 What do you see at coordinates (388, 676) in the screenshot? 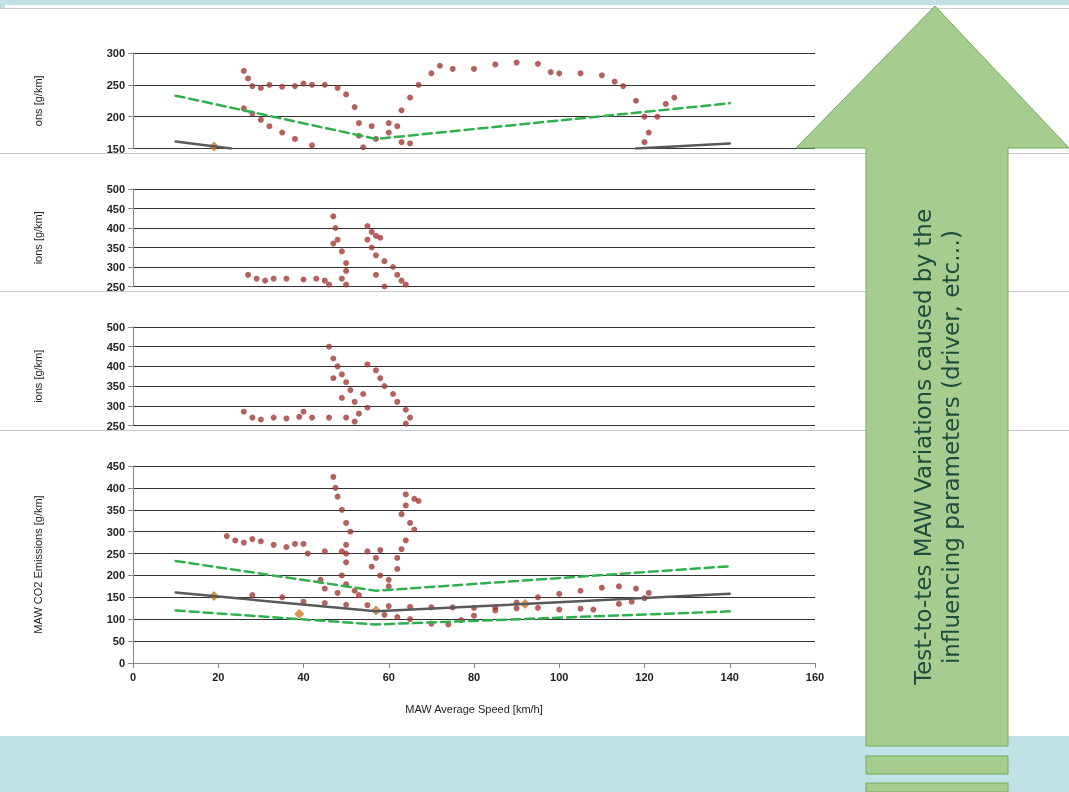
I see `x-tick-label: 60` at bounding box center [388, 676].